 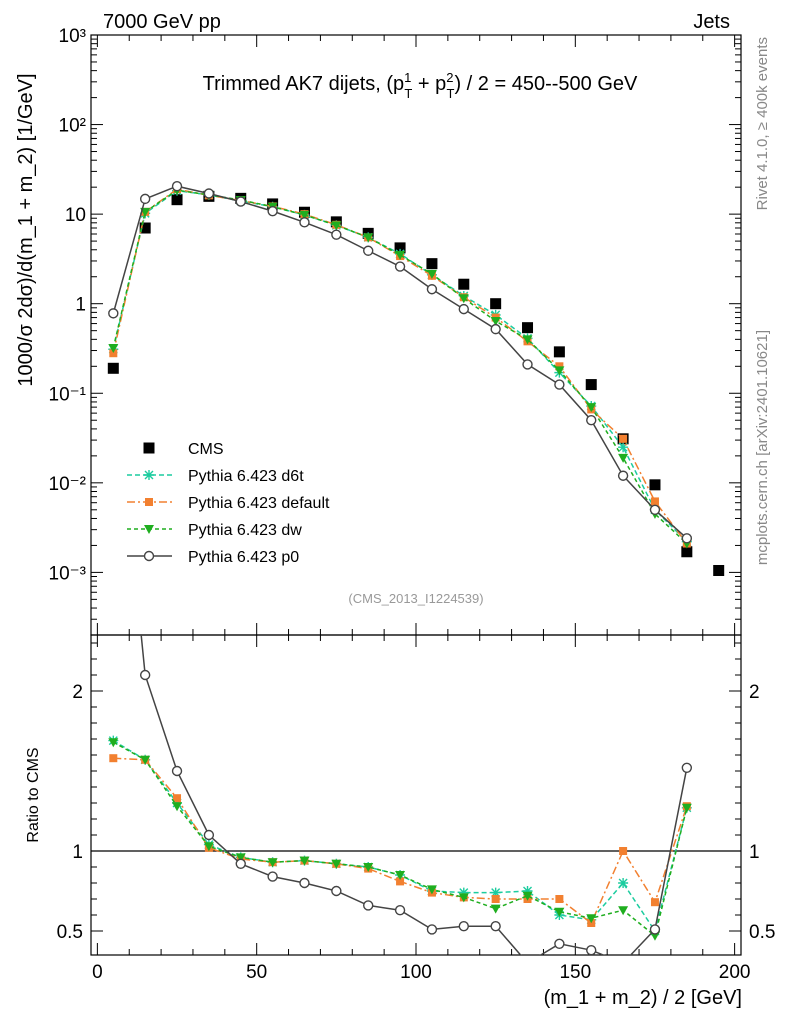 I want to click on ratio-y-tick-label-left: 0.5, so click(x=70, y=932).